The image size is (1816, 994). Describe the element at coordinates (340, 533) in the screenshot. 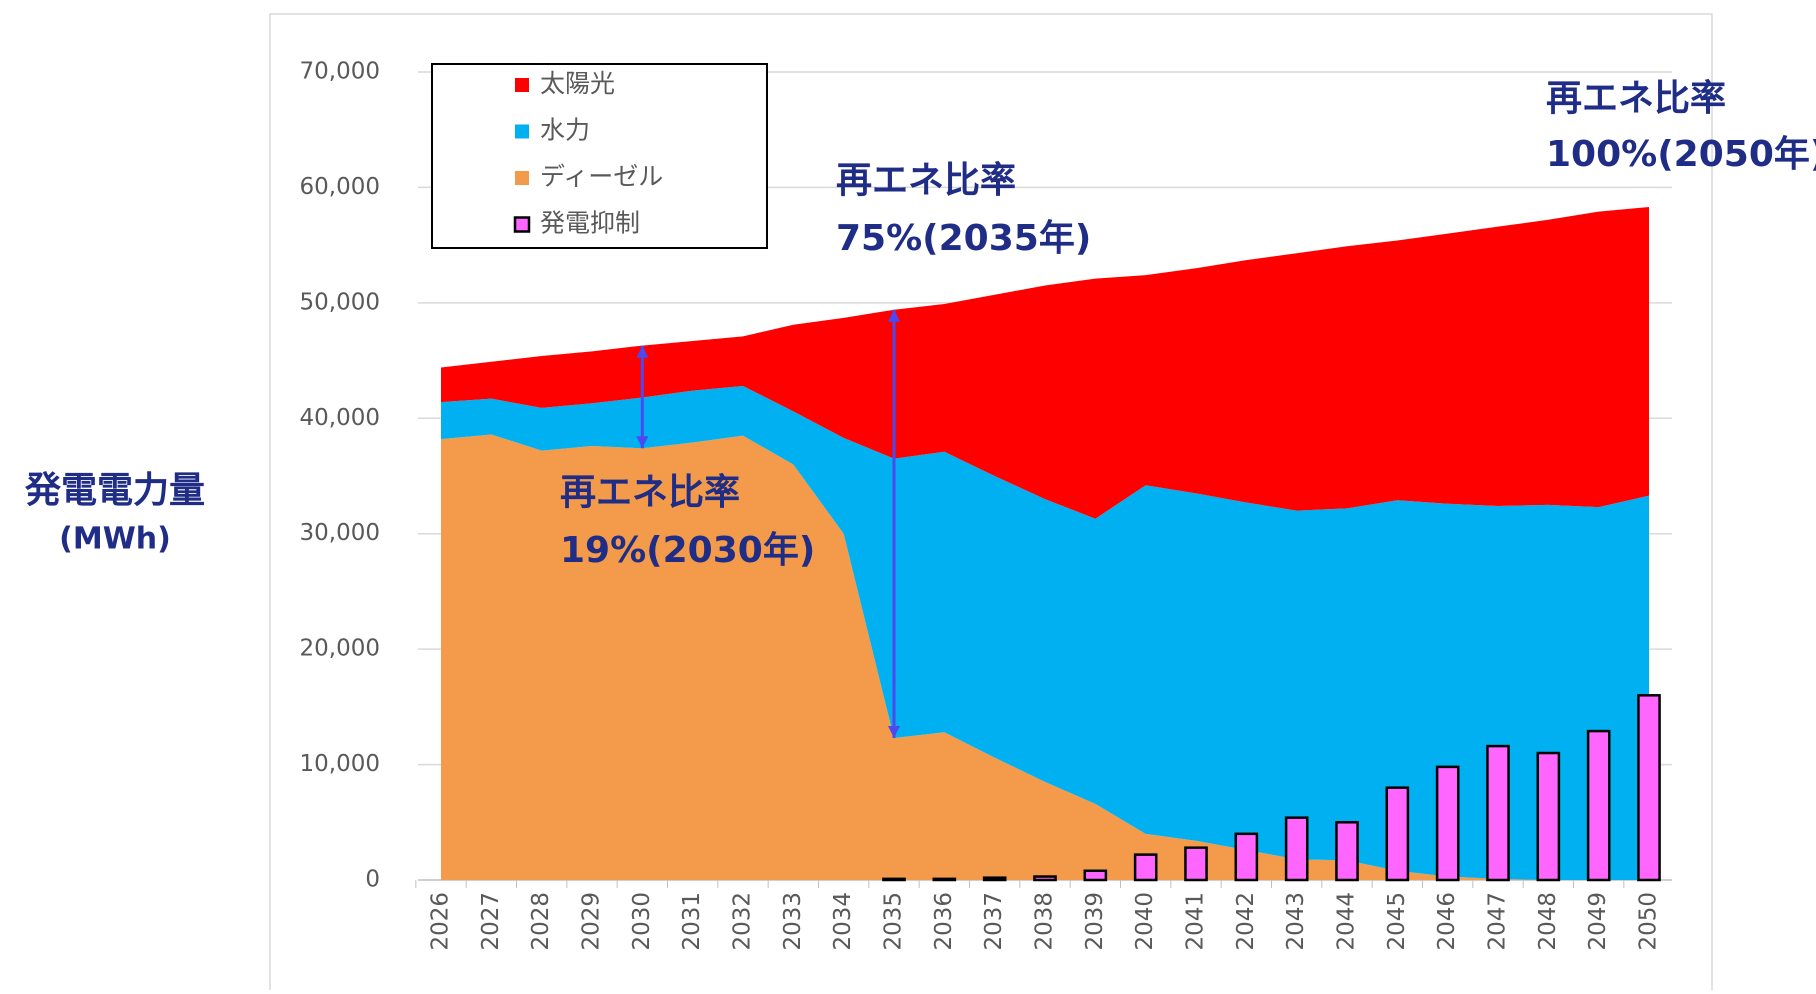

I see `y-tick-label: 30,000` at that location.